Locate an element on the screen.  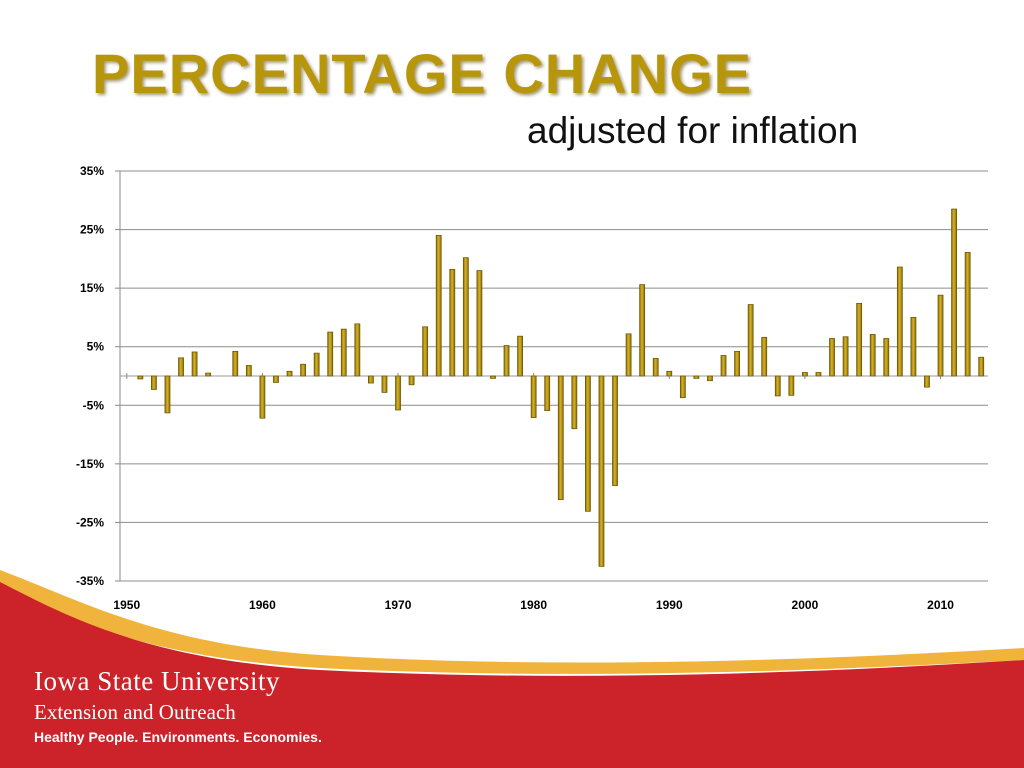
x-tick-label: 1950 is located at coordinates (126, 605).